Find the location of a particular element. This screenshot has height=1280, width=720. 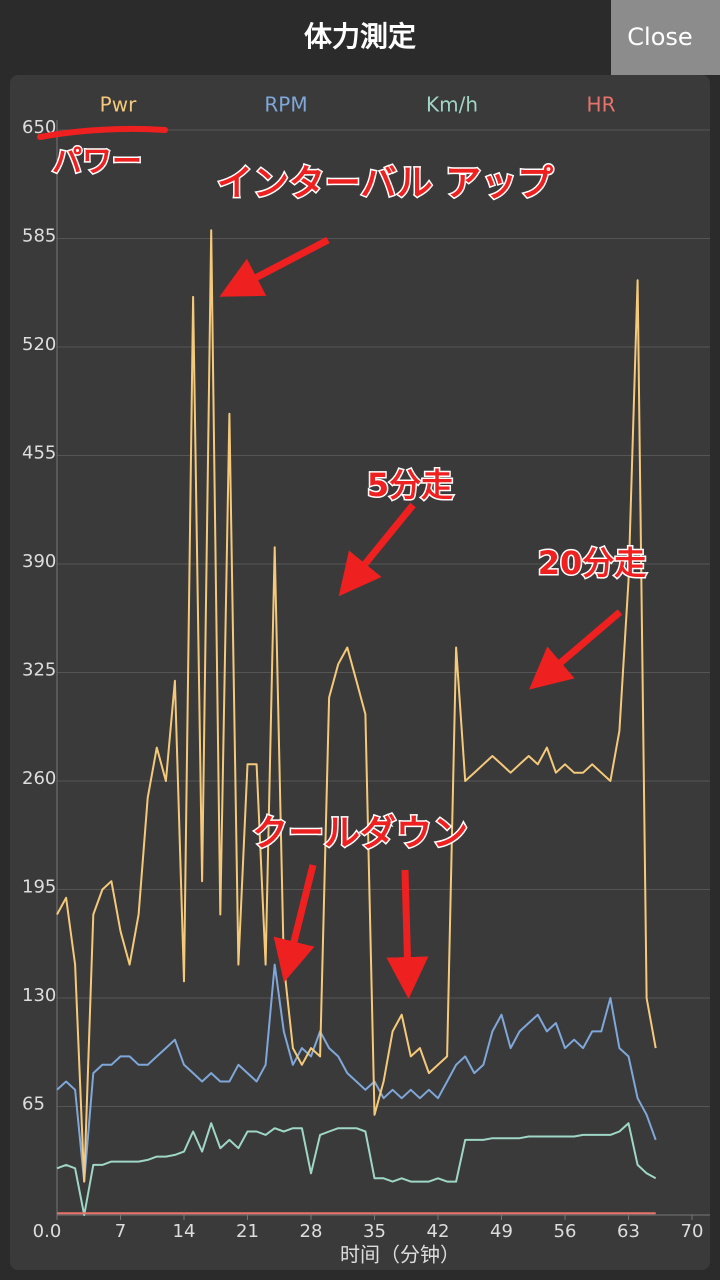

close-button is located at coordinates (665, 37).